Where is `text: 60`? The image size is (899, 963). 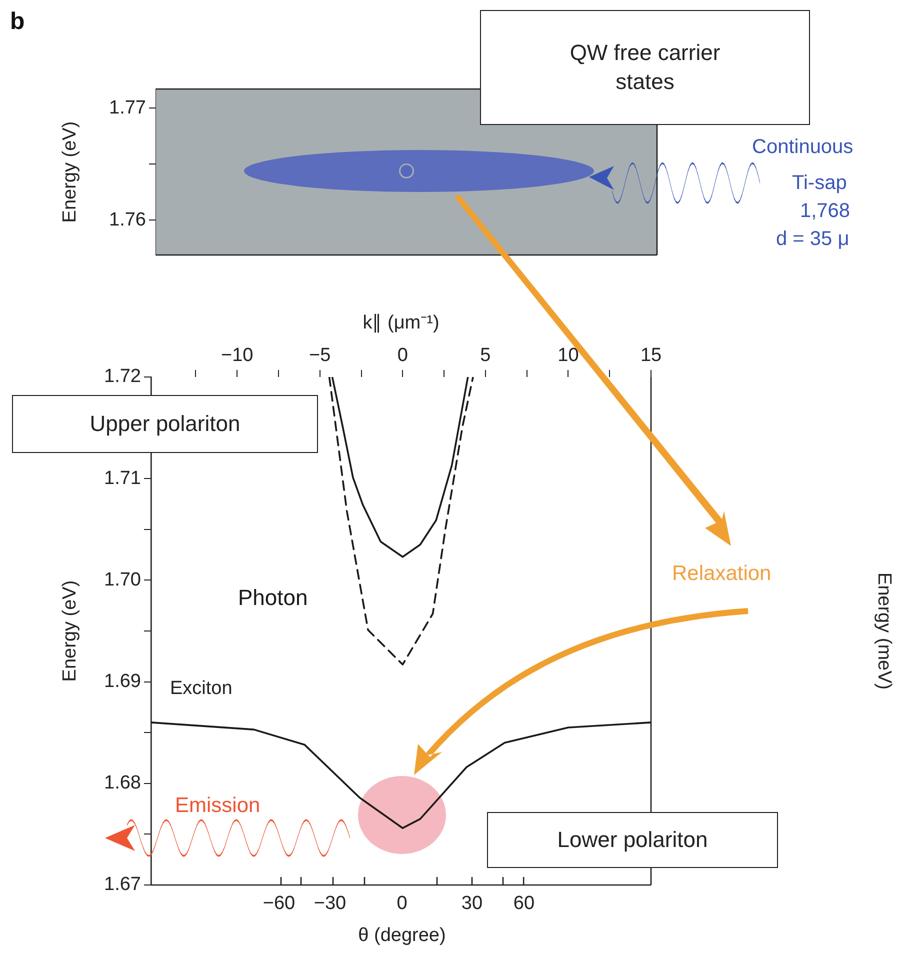 text: 60 is located at coordinates (524, 904).